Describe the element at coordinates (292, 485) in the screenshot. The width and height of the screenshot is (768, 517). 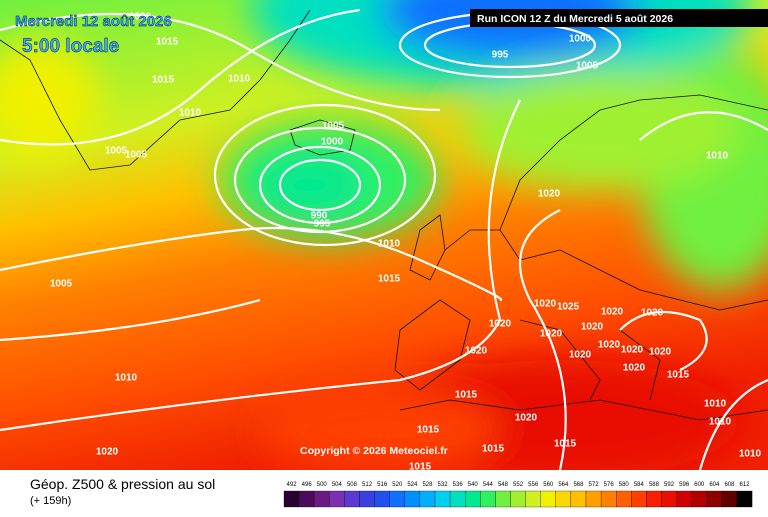
I see `colorbar-label: 492` at that location.